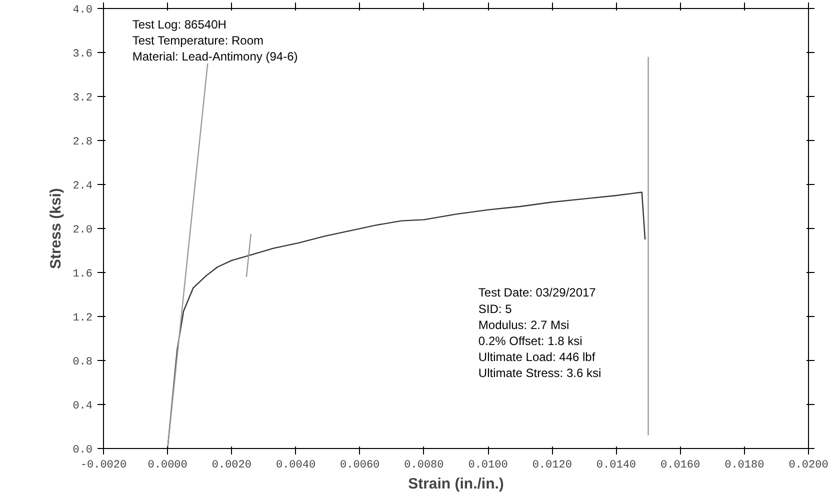 The image size is (830, 504). I want to click on x-tick-label: -0.0020, so click(103, 466).